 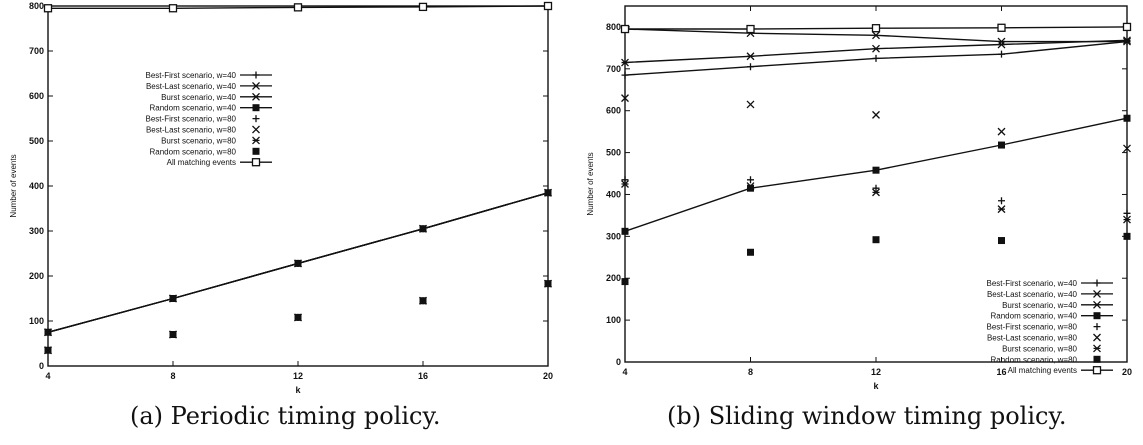 What do you see at coordinates (618, 362) in the screenshot?
I see `y-tick-label: 0` at bounding box center [618, 362].